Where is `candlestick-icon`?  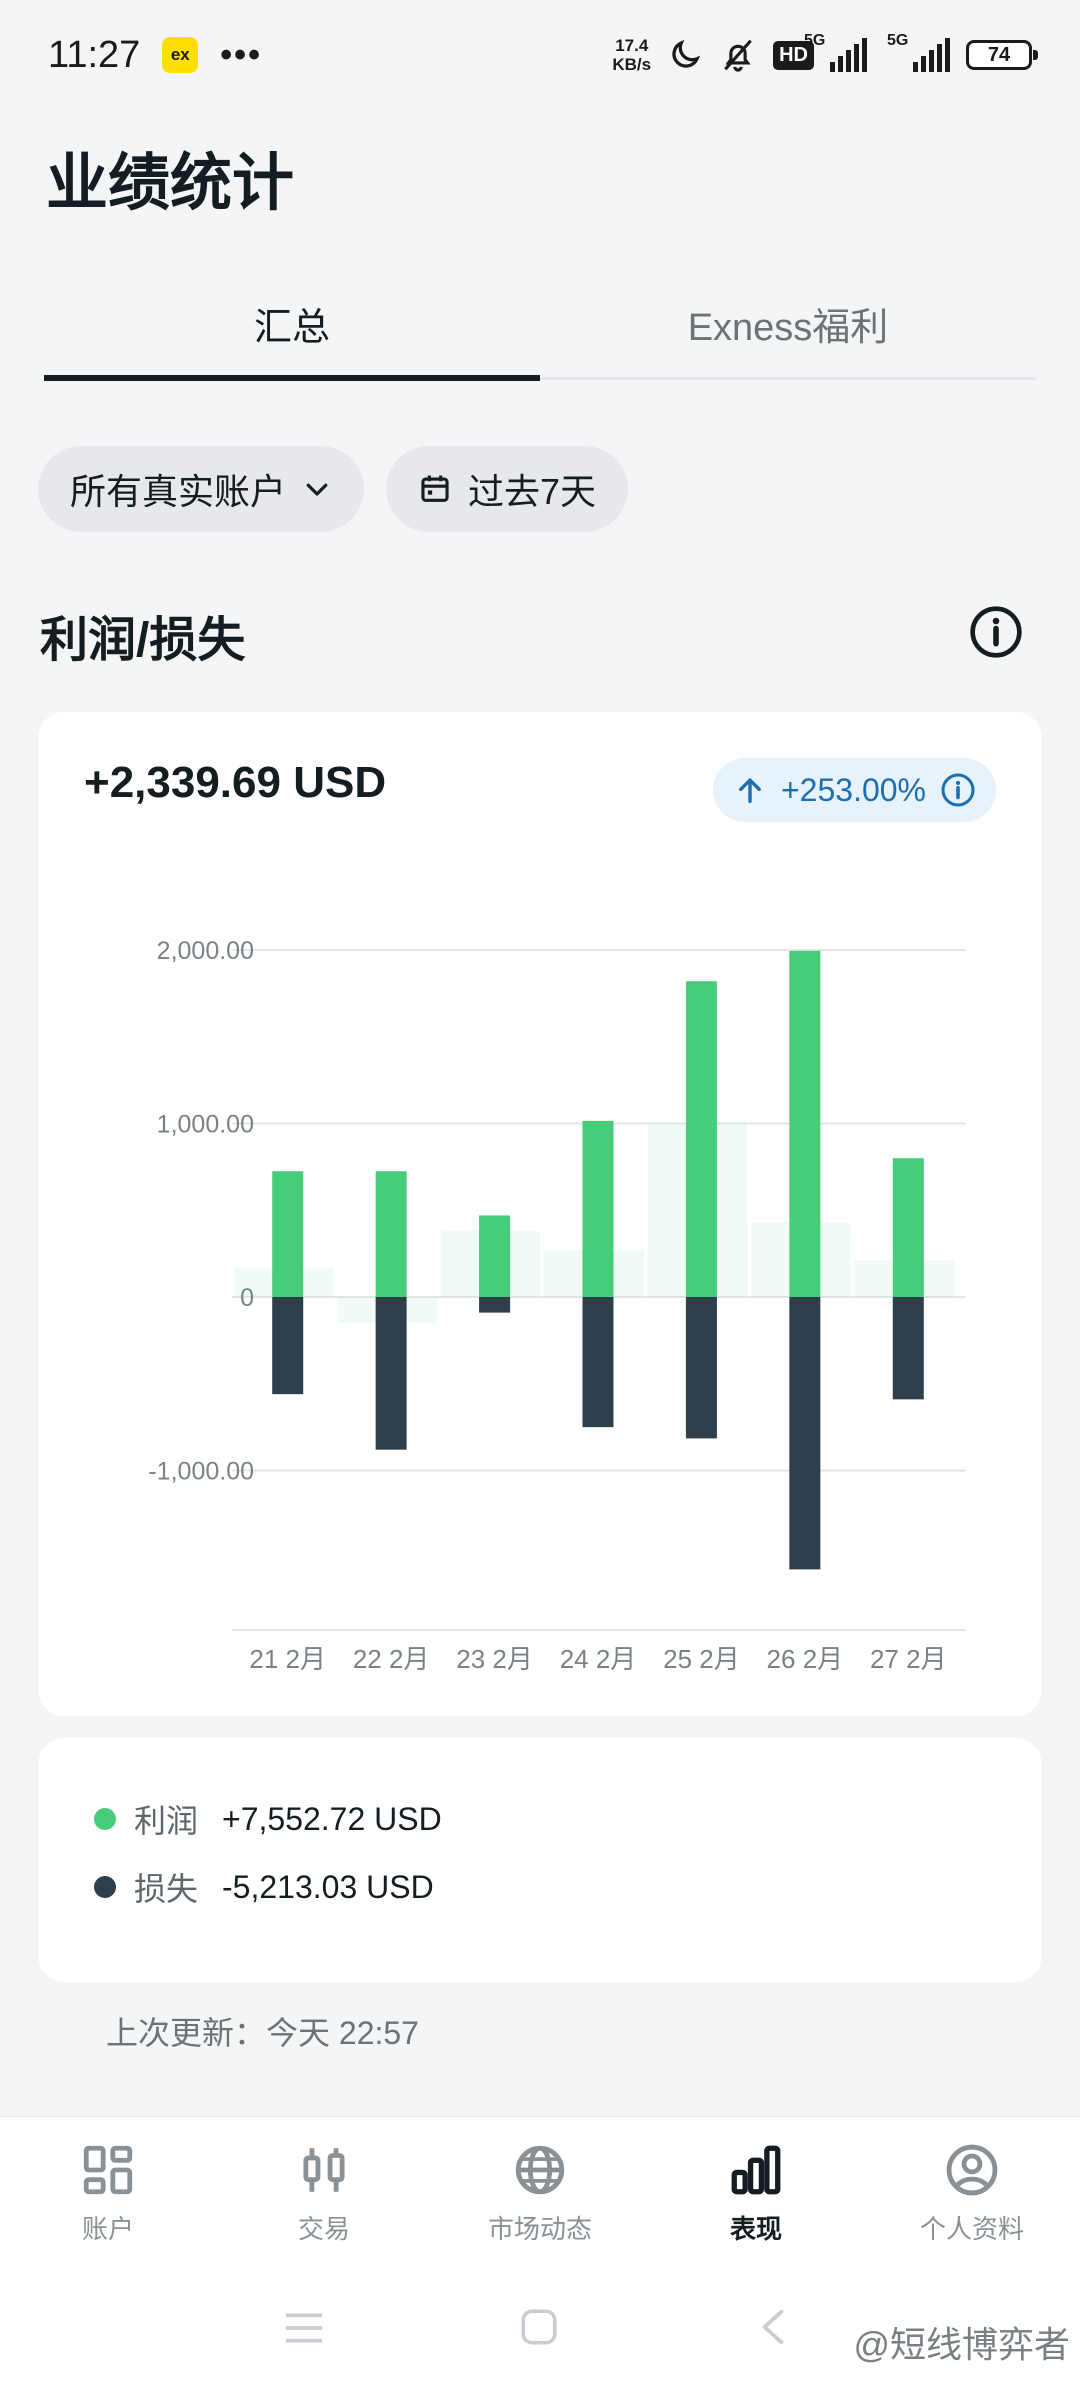
candlestick-icon is located at coordinates (324, 2170).